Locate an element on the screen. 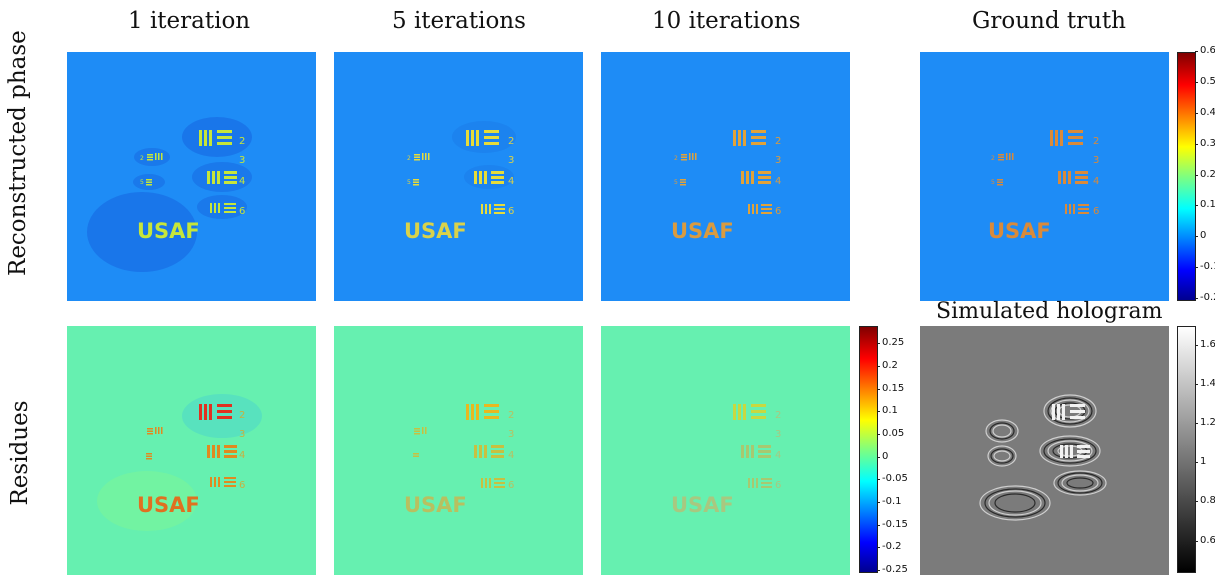 This screenshot has width=1215, height=575. phase-image-1-iteration: USAF 2 3 4 6 2 5 is located at coordinates (191, 176).